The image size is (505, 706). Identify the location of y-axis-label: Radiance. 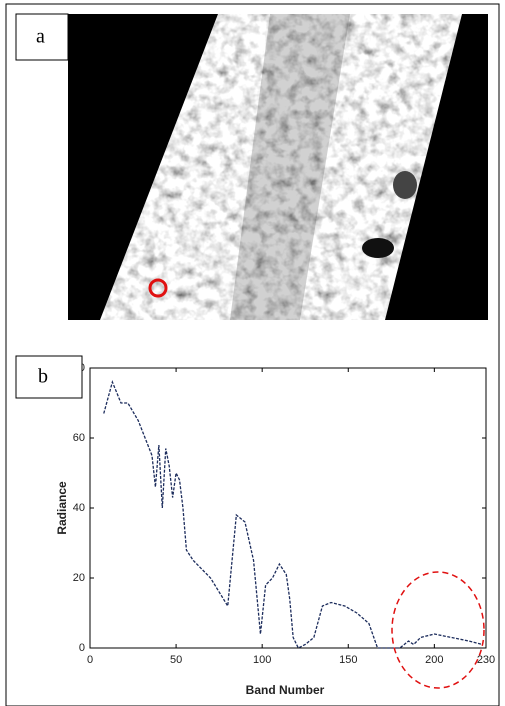
(62, 508).